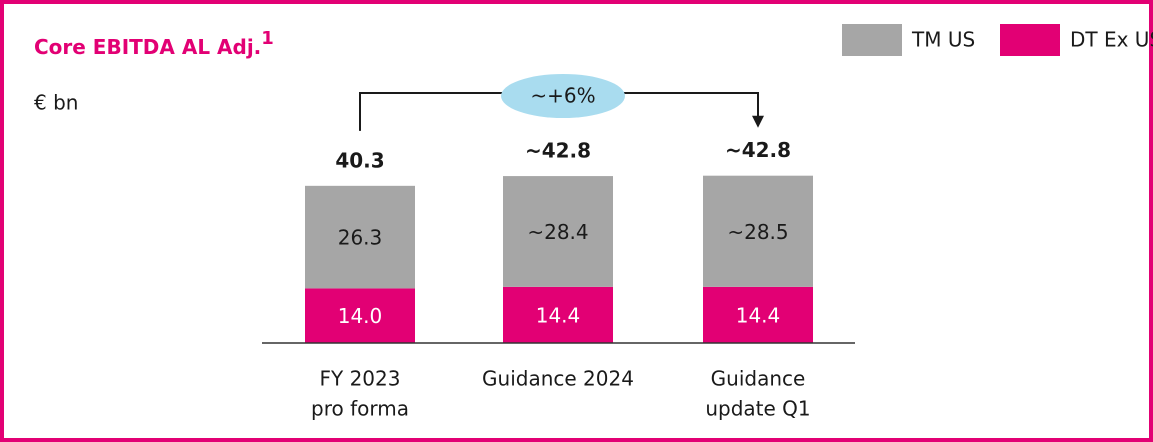 The height and width of the screenshot is (442, 1153). Describe the element at coordinates (56, 103) in the screenshot. I see `subtitle: € bn` at that location.